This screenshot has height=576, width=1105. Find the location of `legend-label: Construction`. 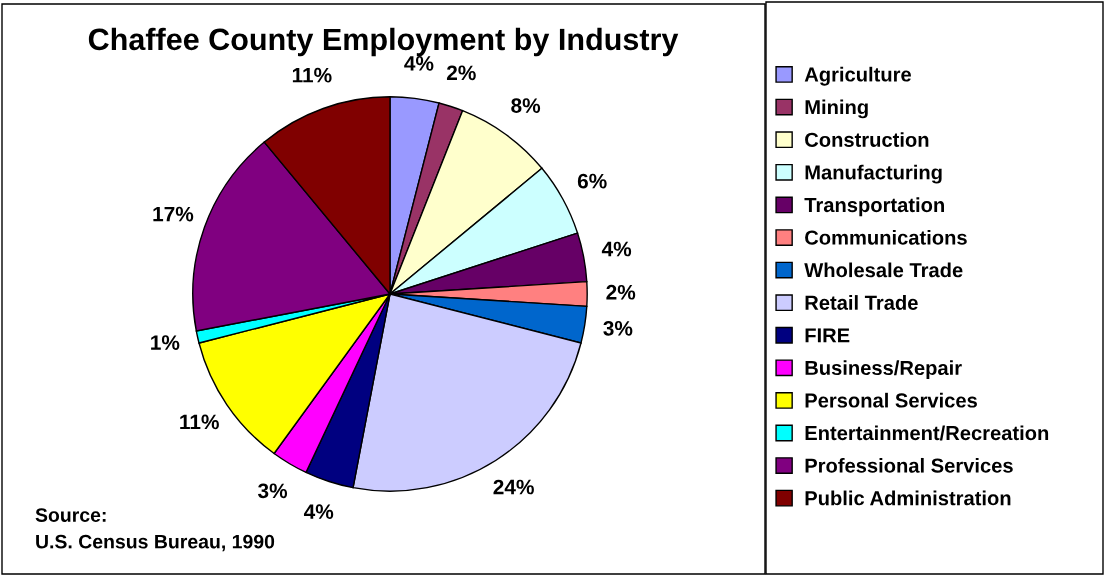

legend-label: Construction is located at coordinates (867, 139).